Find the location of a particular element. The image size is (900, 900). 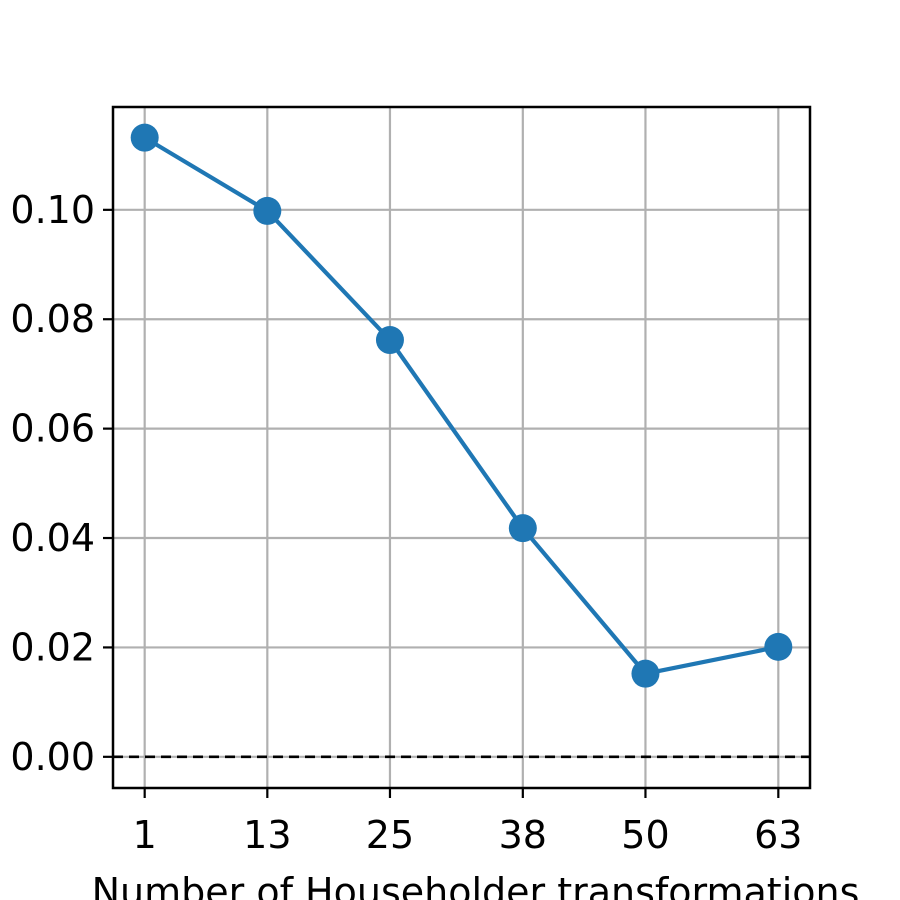

x-tick-label: 63 is located at coordinates (778, 835).